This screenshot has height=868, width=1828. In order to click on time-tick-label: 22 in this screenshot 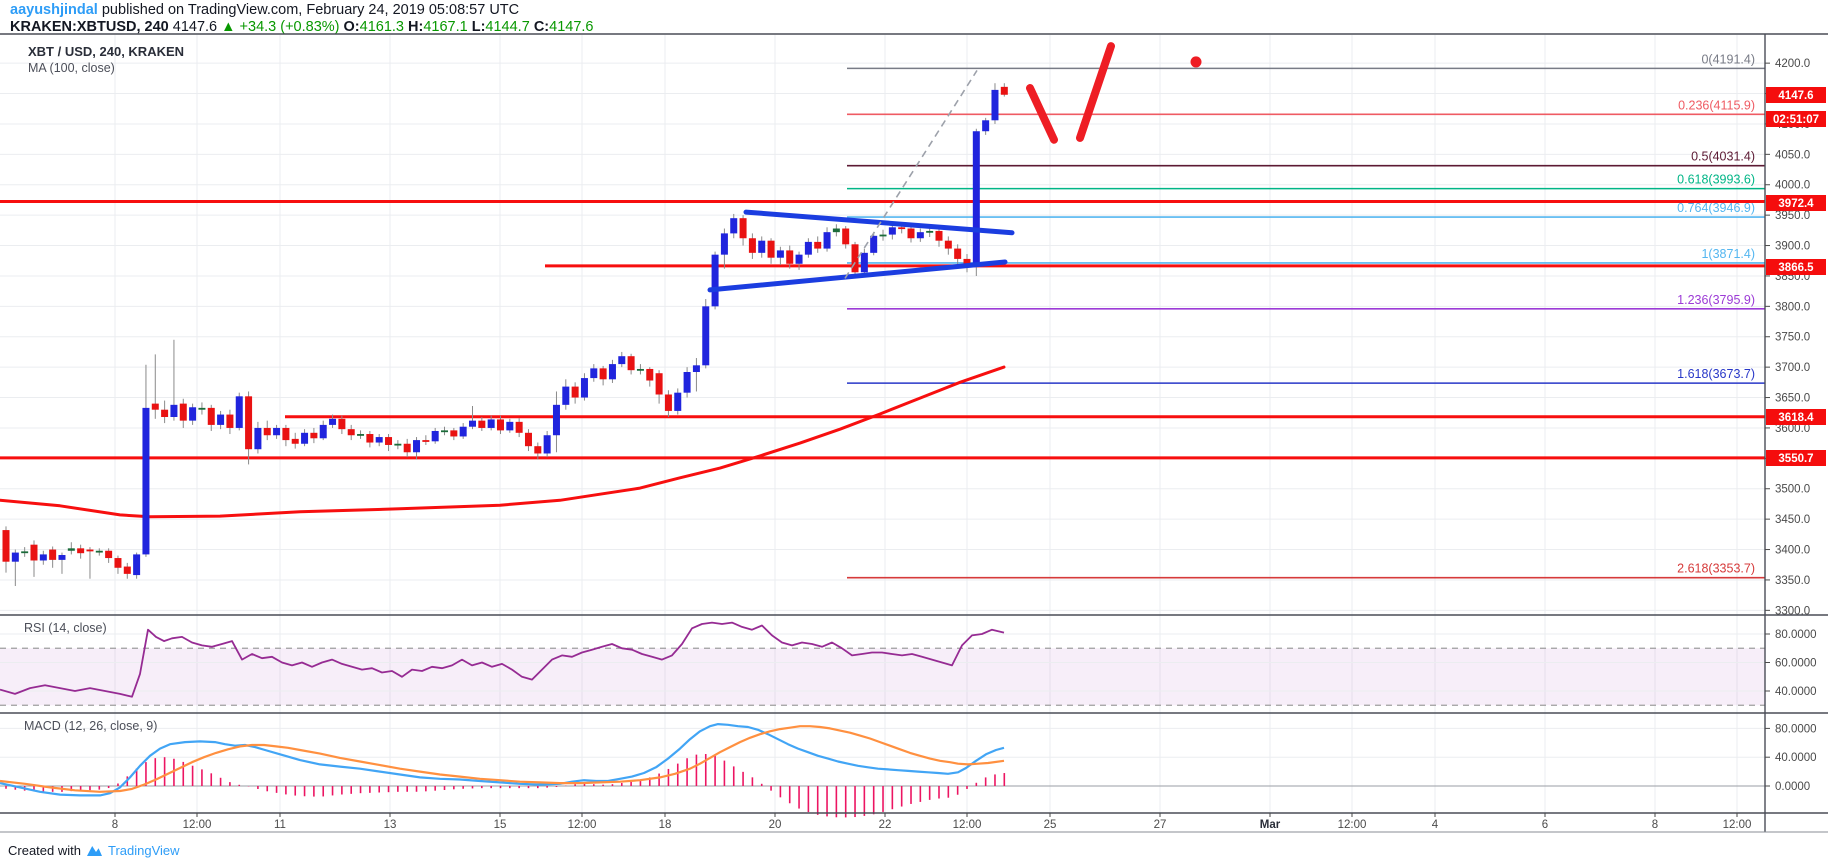, I will do `click(885, 825)`.